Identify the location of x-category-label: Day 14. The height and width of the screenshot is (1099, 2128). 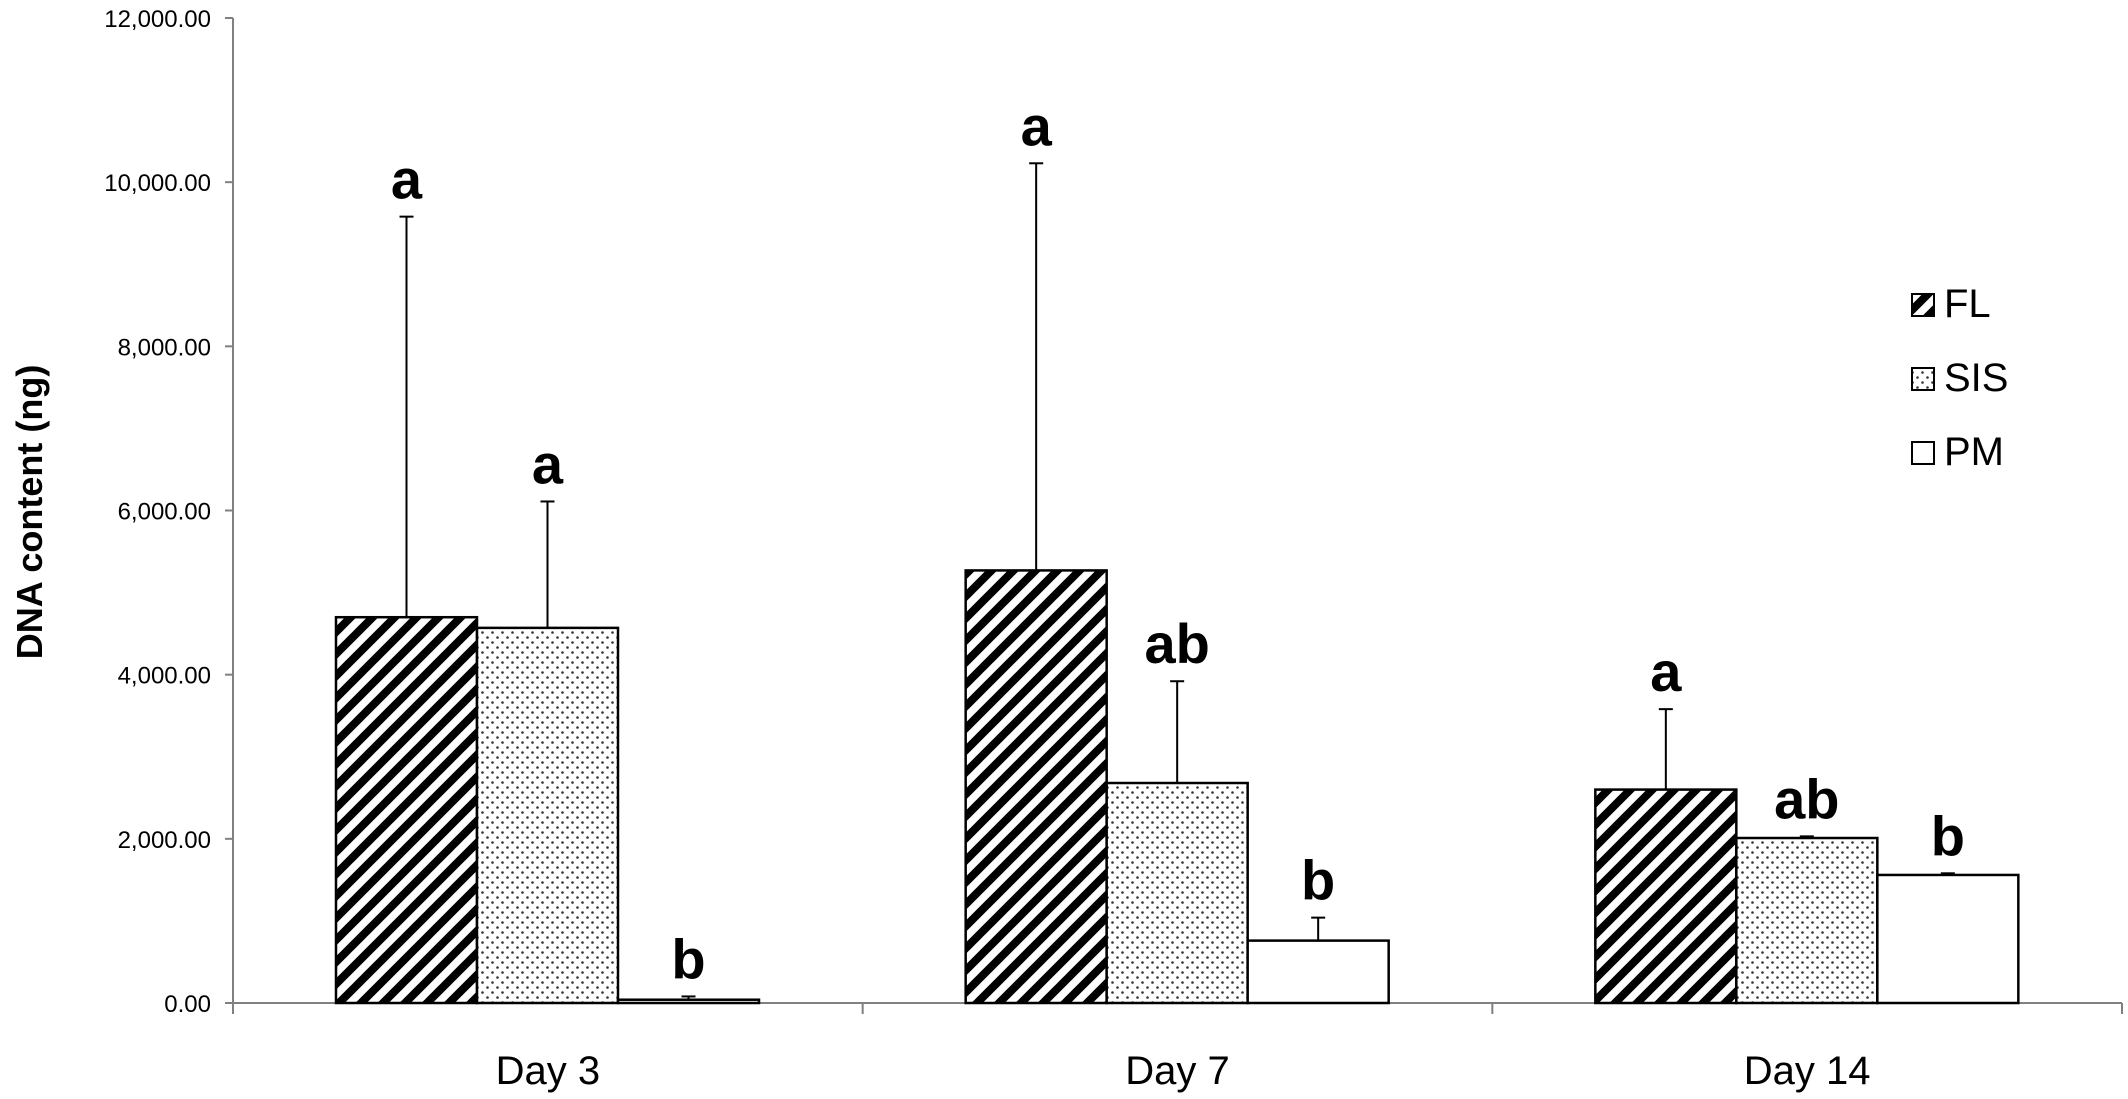
(1807, 1071).